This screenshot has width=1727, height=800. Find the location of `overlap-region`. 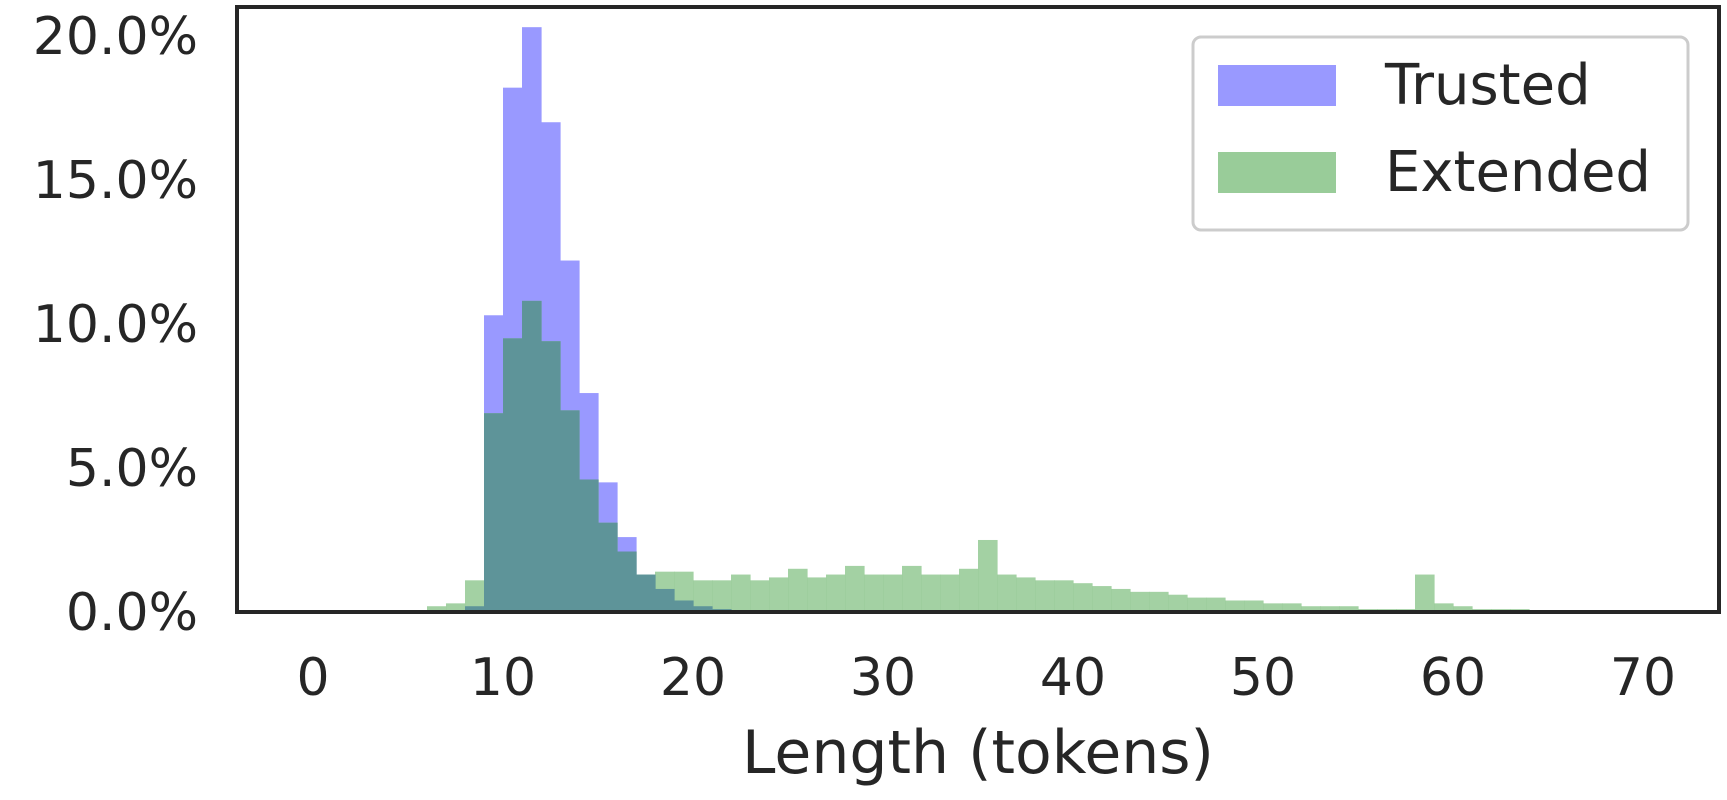

overlap-region is located at coordinates (598, 456).